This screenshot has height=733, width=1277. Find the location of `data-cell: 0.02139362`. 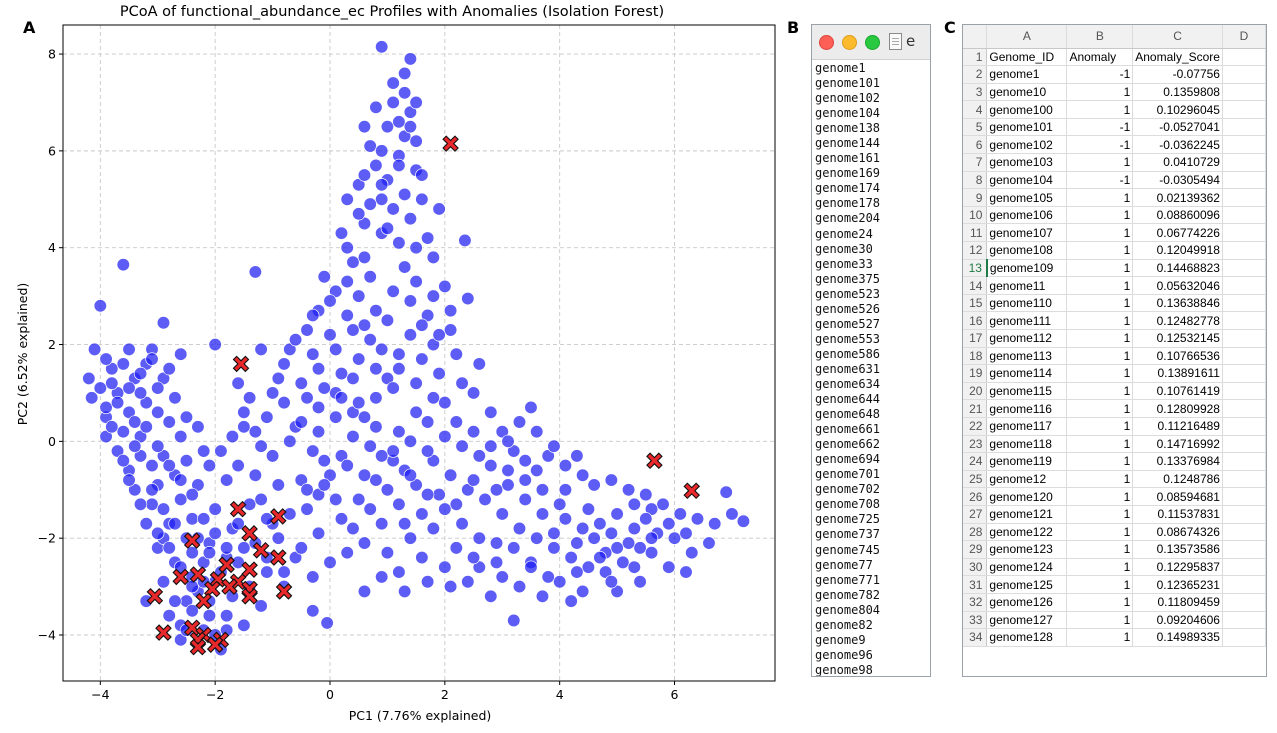

data-cell: 0.02139362 is located at coordinates (1177, 197).